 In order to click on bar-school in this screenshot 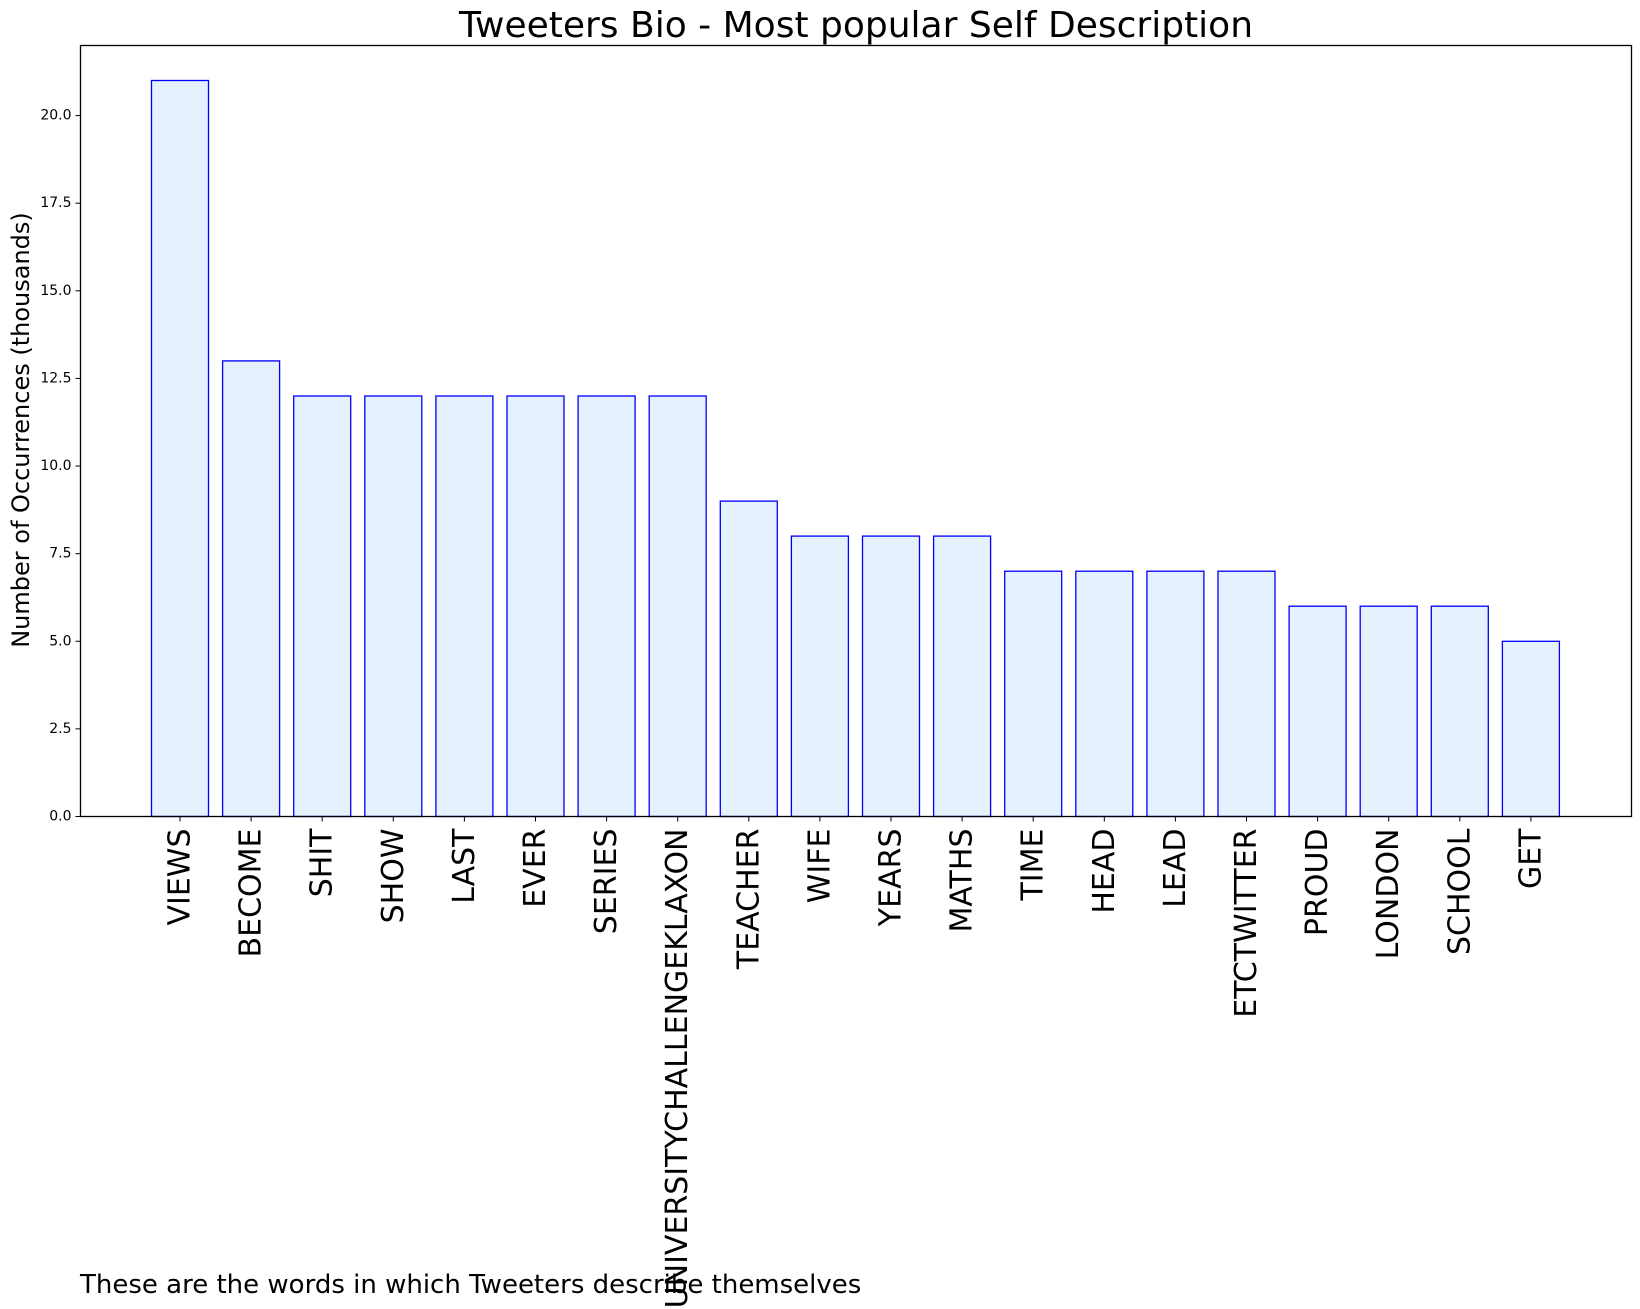, I will do `click(1459, 711)`.